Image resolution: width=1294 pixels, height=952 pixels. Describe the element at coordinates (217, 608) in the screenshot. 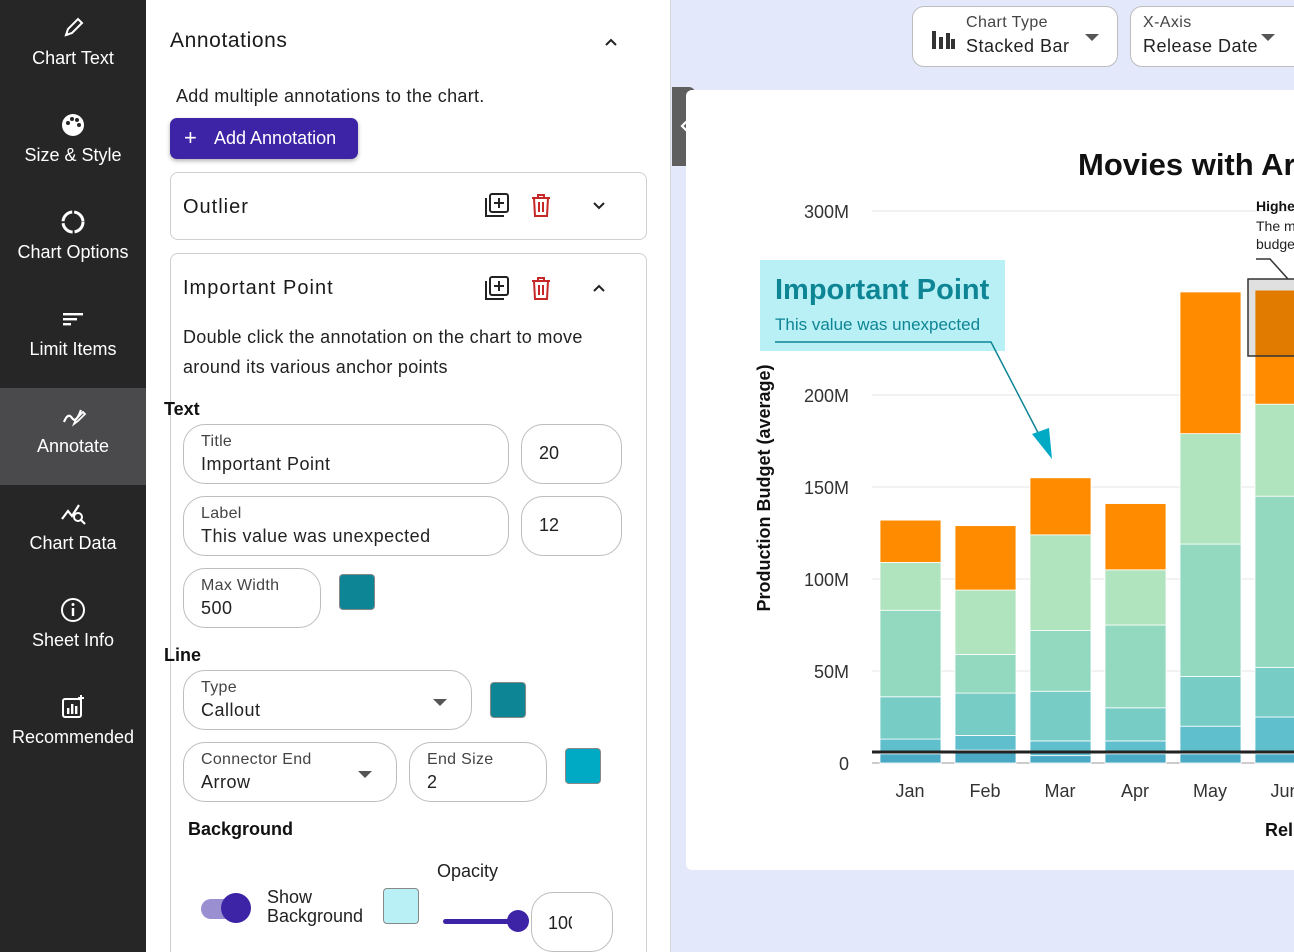

I see `field-value: 500` at that location.